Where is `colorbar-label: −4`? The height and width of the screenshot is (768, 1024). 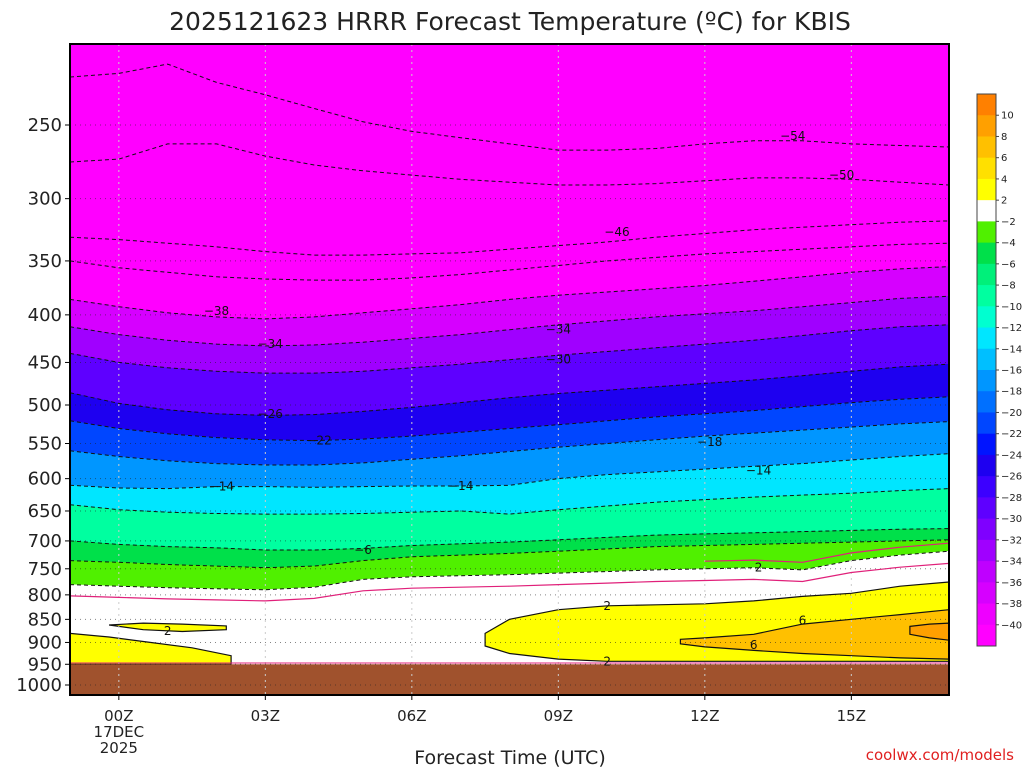 colorbar-label: −4 is located at coordinates (1008, 243).